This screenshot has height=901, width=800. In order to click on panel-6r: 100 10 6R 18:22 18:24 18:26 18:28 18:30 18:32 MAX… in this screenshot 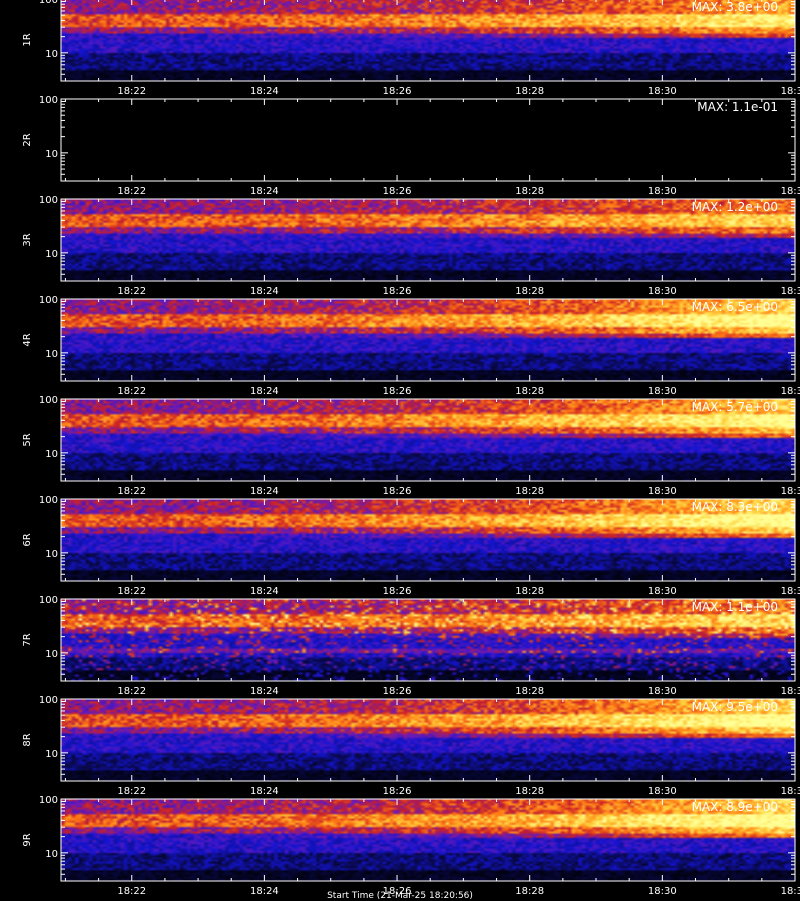, I will do `click(411, 546)`.